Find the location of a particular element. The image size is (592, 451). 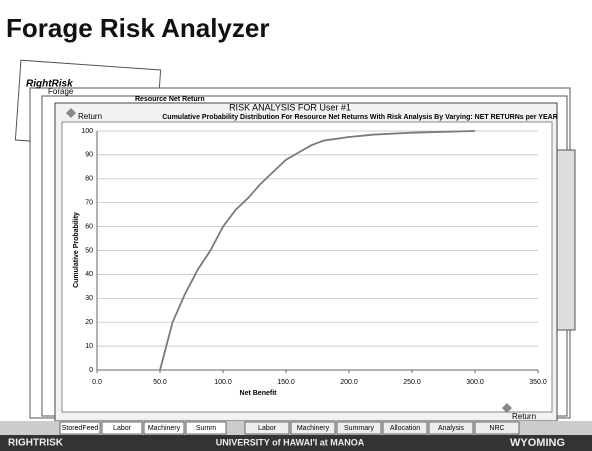

sheet-tab-label: Summary is located at coordinates (359, 428).